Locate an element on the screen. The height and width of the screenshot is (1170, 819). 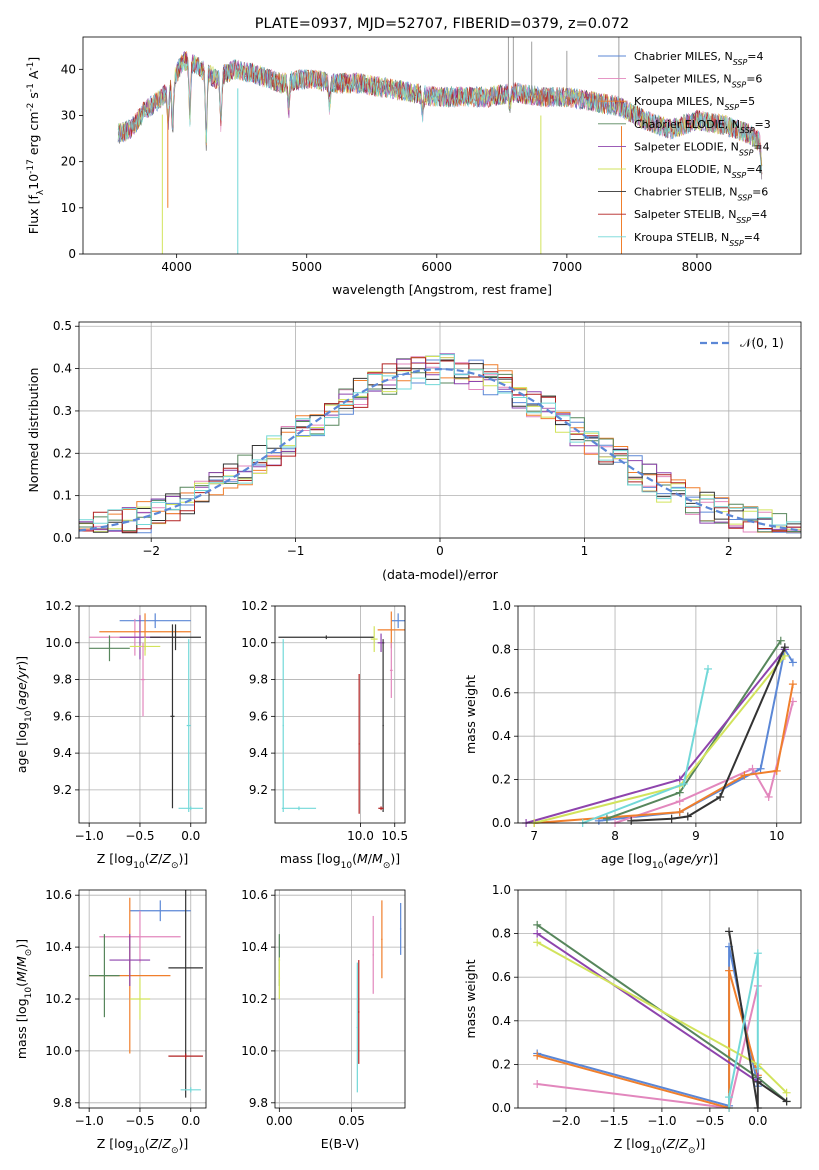
y-tick-label-part: 0.5 is located at coordinates (62, 326).